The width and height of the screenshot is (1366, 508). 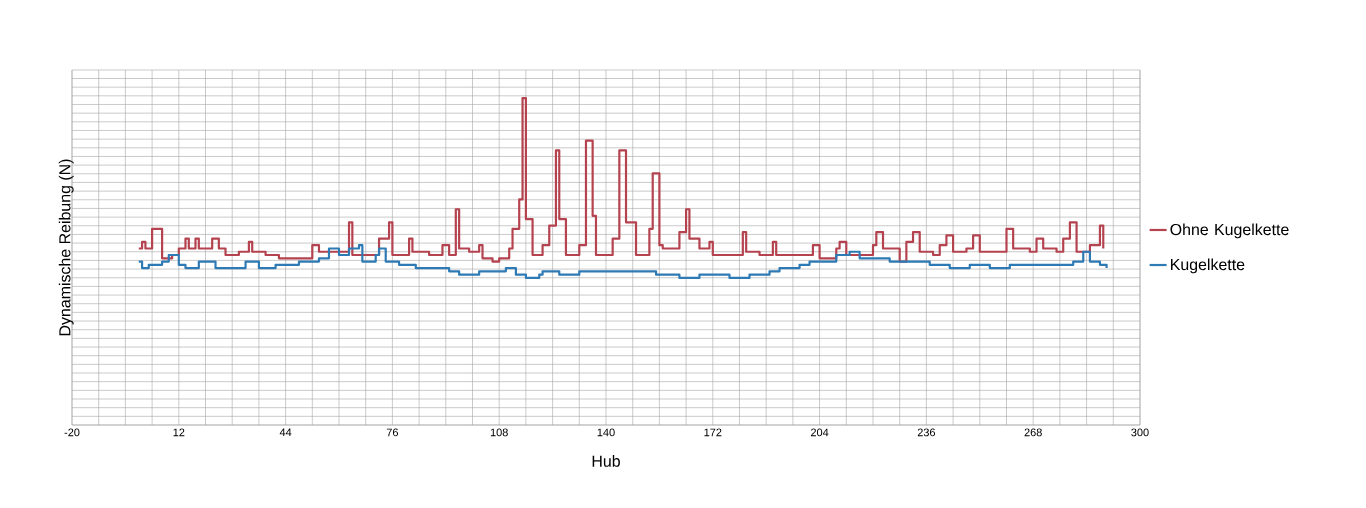 I want to click on x-tick-label: 108, so click(x=499, y=432).